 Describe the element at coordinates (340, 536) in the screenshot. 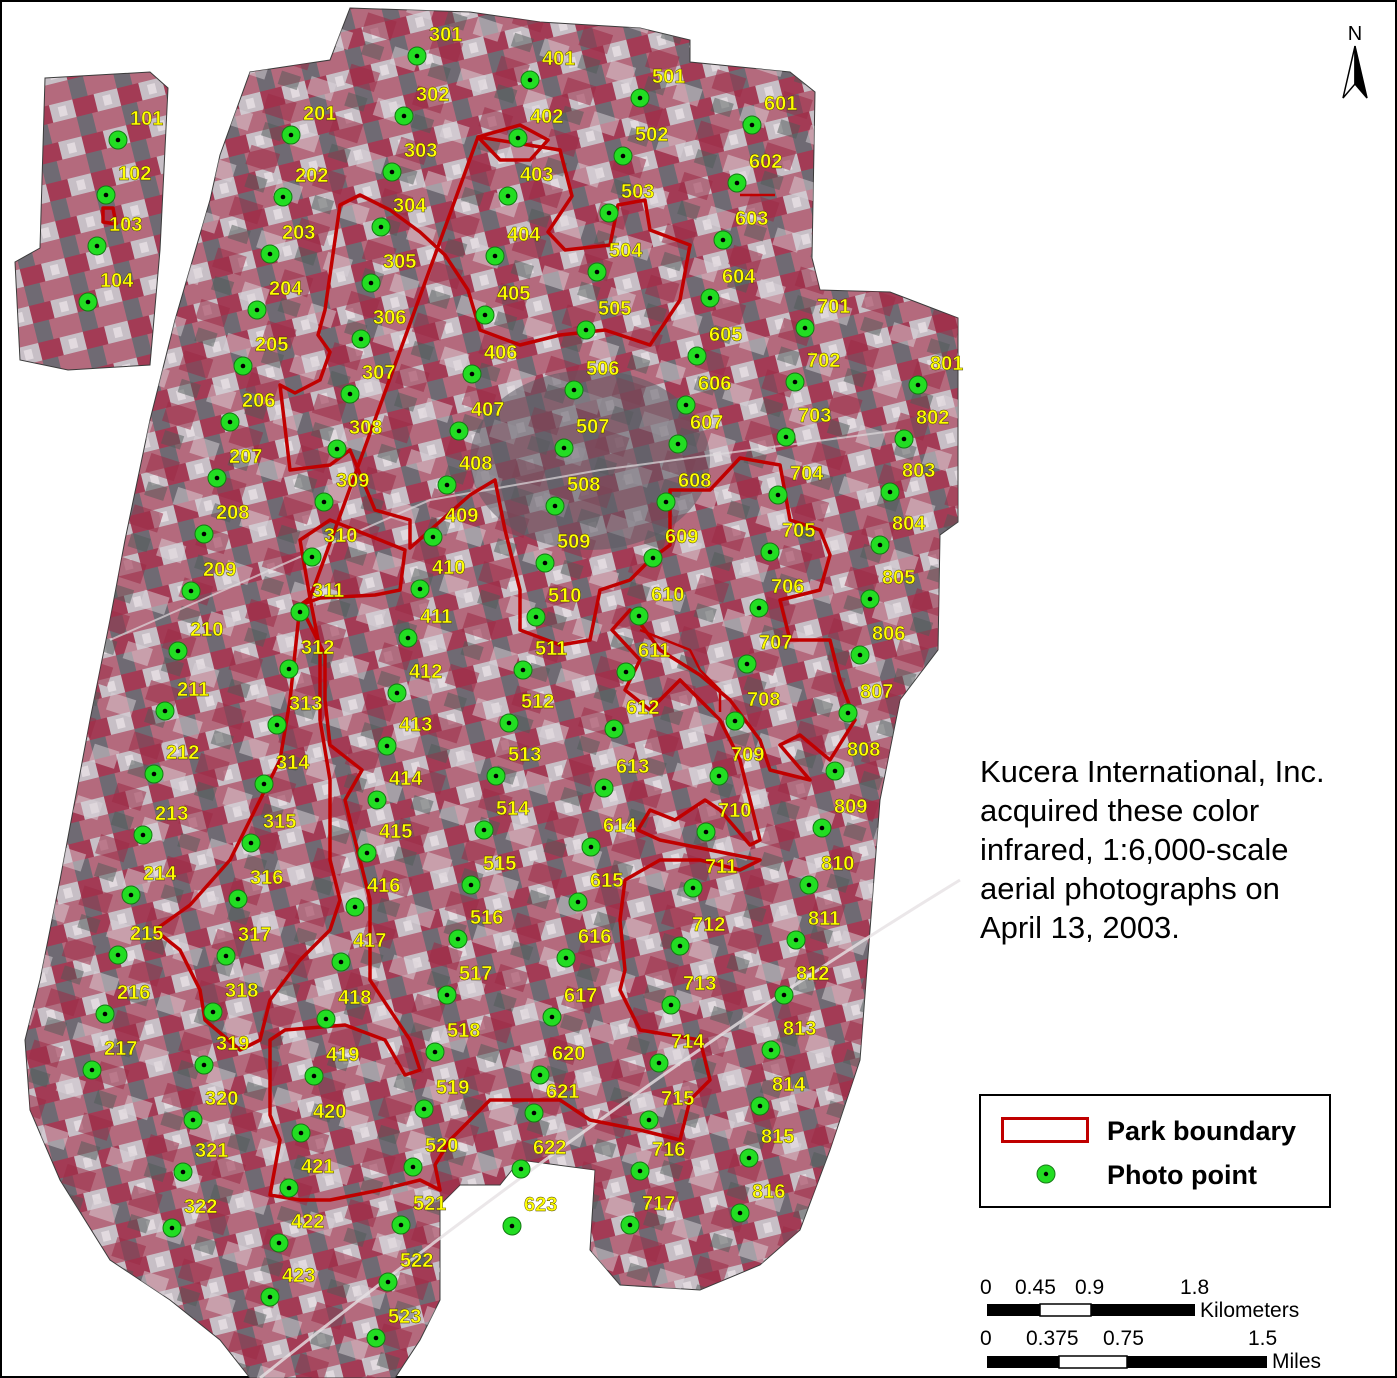

I see `photo-point-label-310: 310` at that location.